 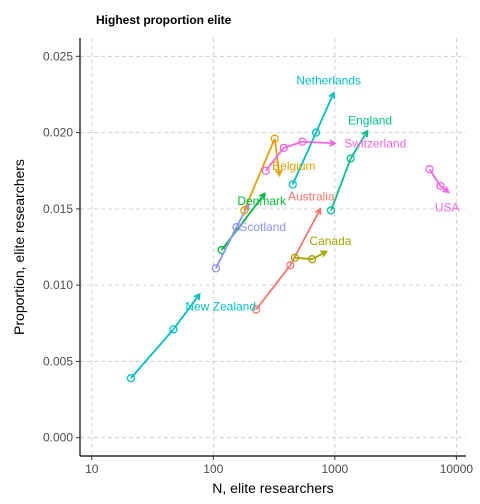 What do you see at coordinates (328, 81) in the screenshot?
I see `series-label-netherlands: Netherlands` at bounding box center [328, 81].